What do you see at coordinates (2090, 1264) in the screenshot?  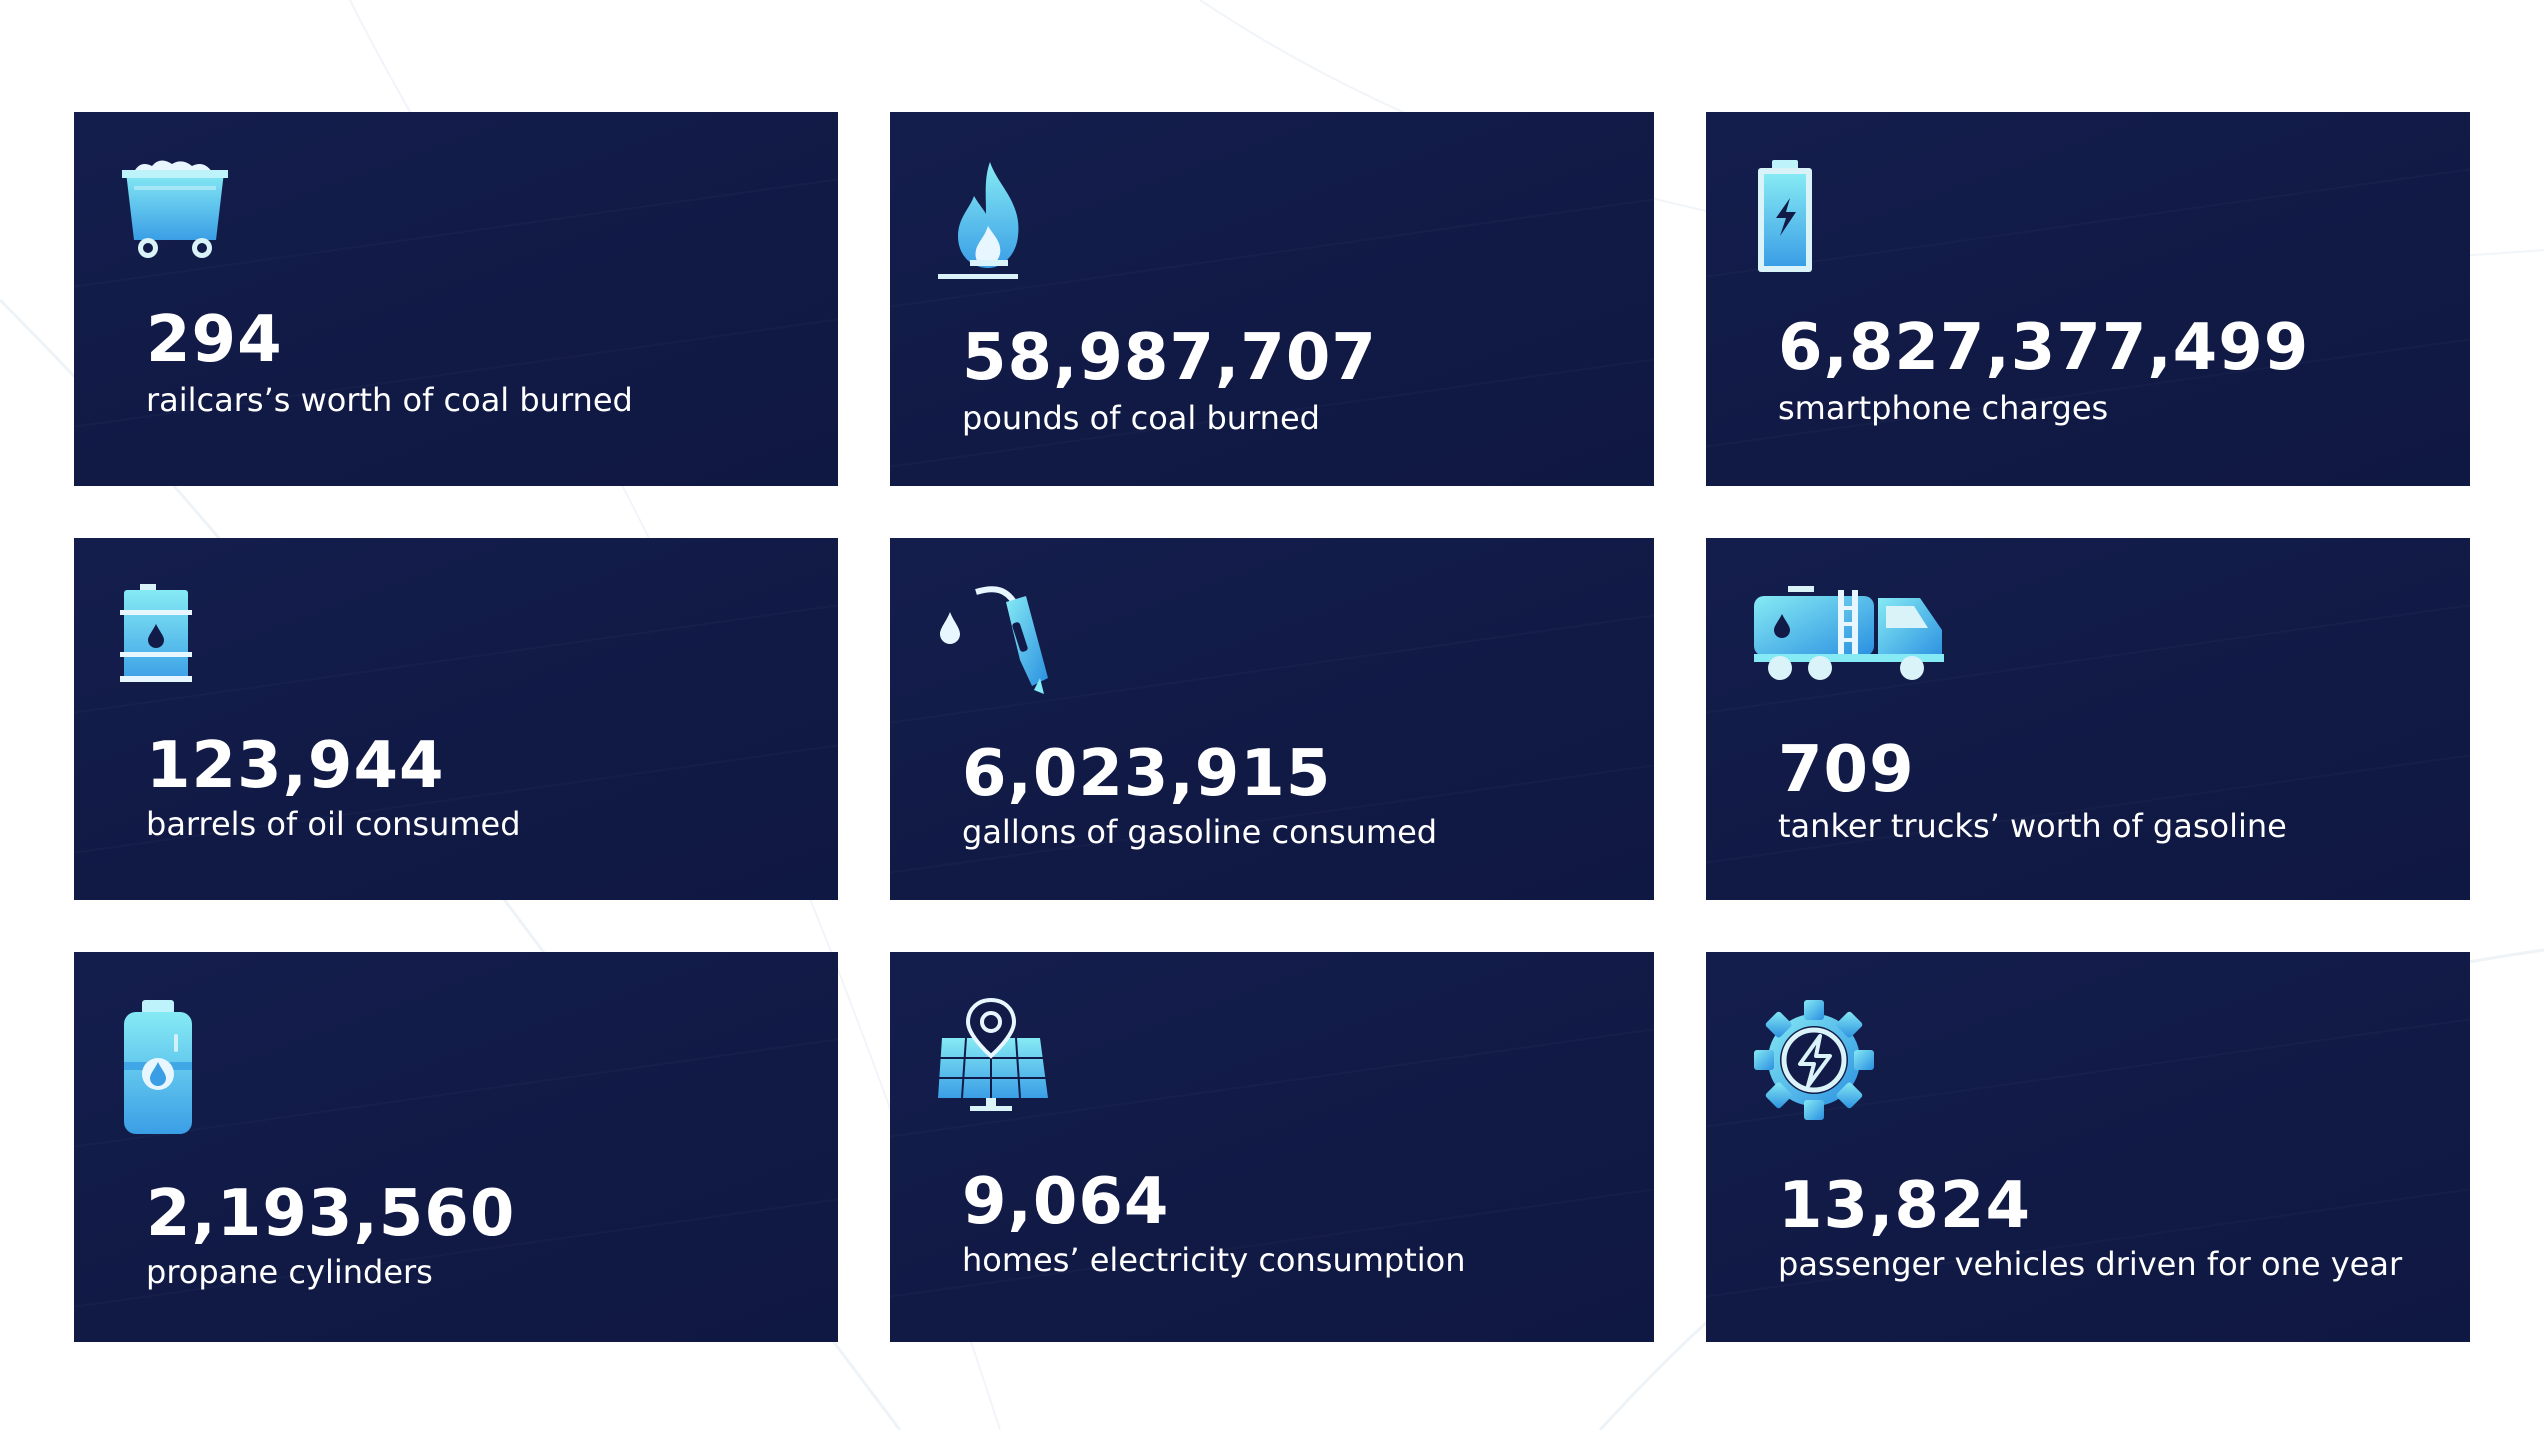 I see `stat-label: passenger vehicles driven for one year` at bounding box center [2090, 1264].